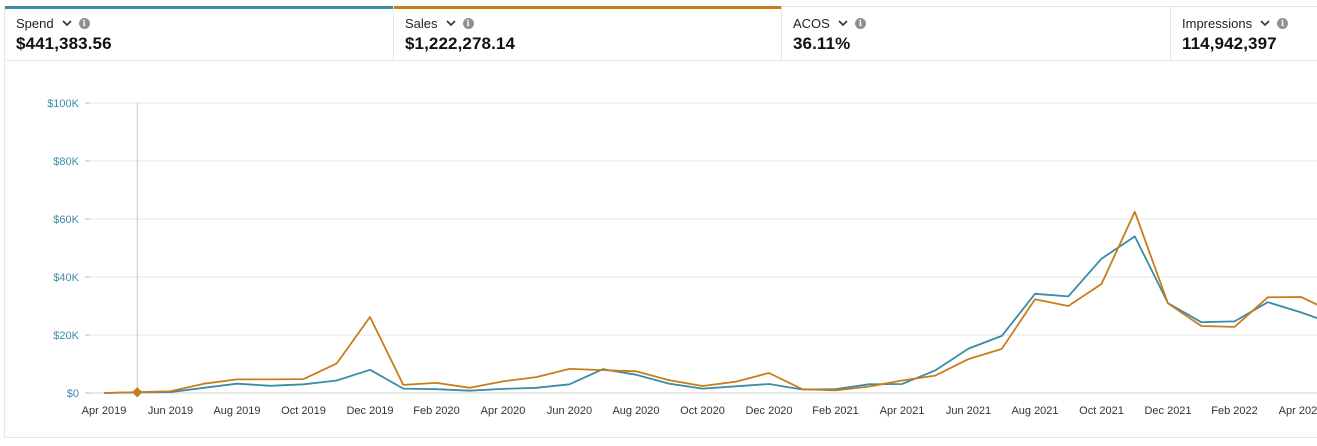 The image size is (1317, 446). I want to click on x-tick-label: Apr 2019, so click(104, 411).